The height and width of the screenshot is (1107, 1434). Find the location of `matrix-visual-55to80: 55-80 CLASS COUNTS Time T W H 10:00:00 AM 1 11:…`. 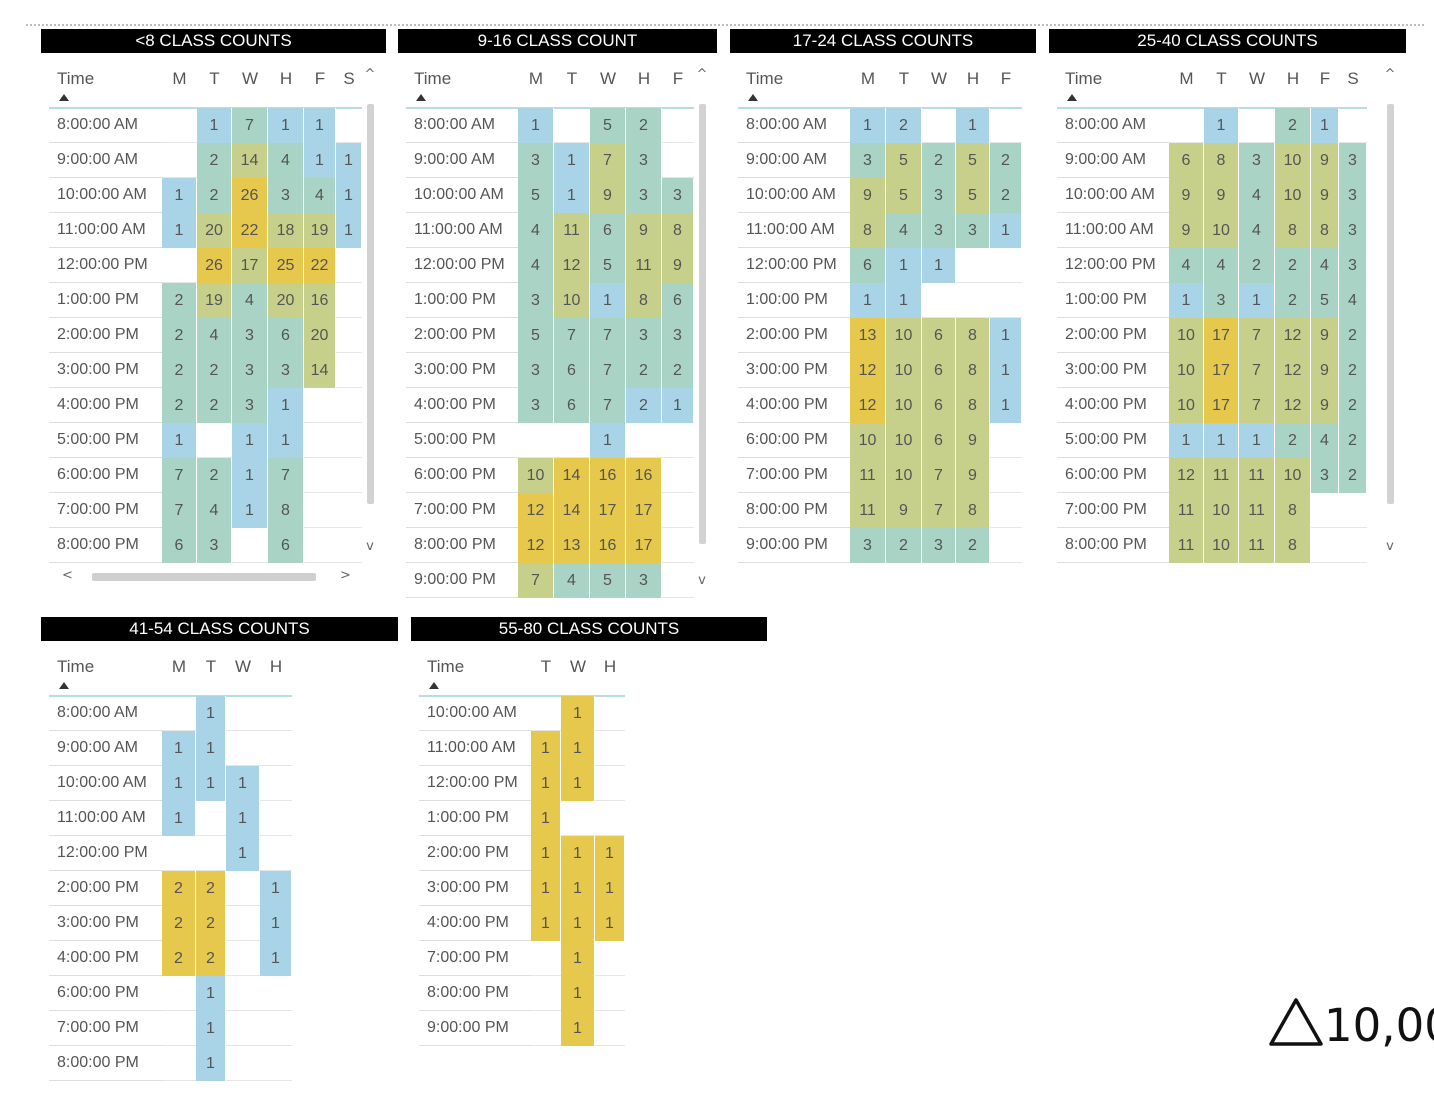

matrix-visual-55to80: 55-80 CLASS COUNTS Time T W H 10:00:00 AM 1 11:… is located at coordinates (589, 847).